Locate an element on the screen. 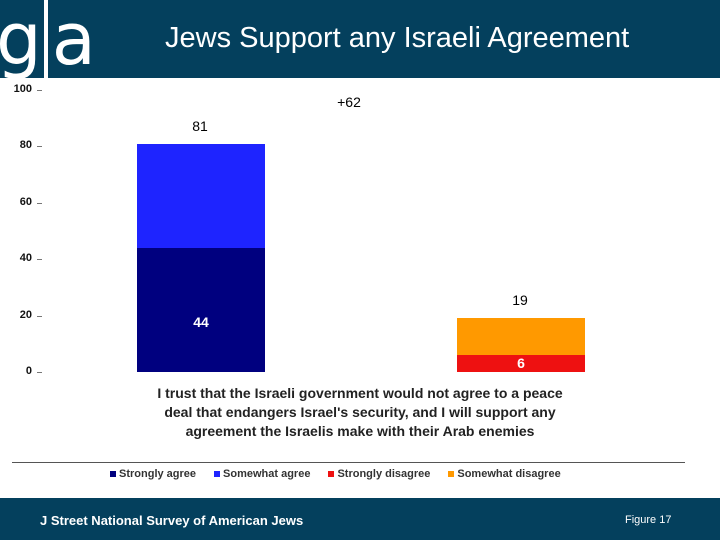 The image size is (720, 540). logo-letter-right: a is located at coordinates (73, 39).